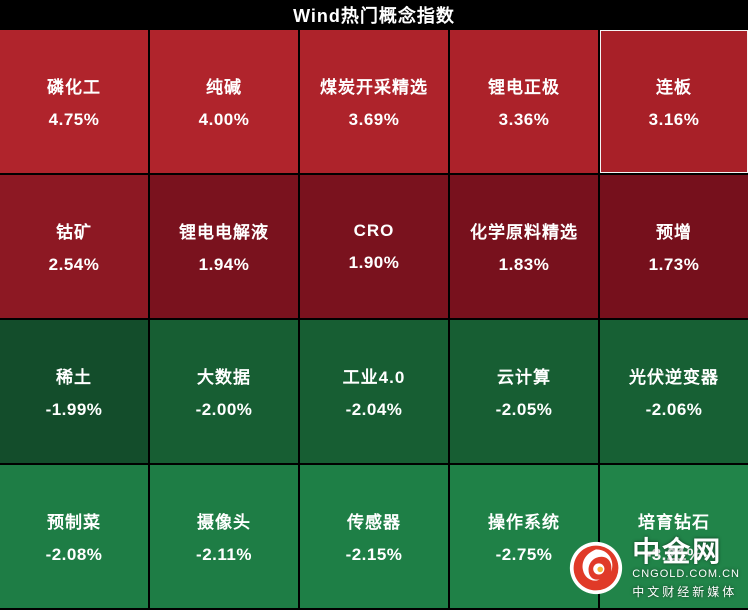  Describe the element at coordinates (524, 87) in the screenshot. I see `tile-name: 锂电正极` at that location.